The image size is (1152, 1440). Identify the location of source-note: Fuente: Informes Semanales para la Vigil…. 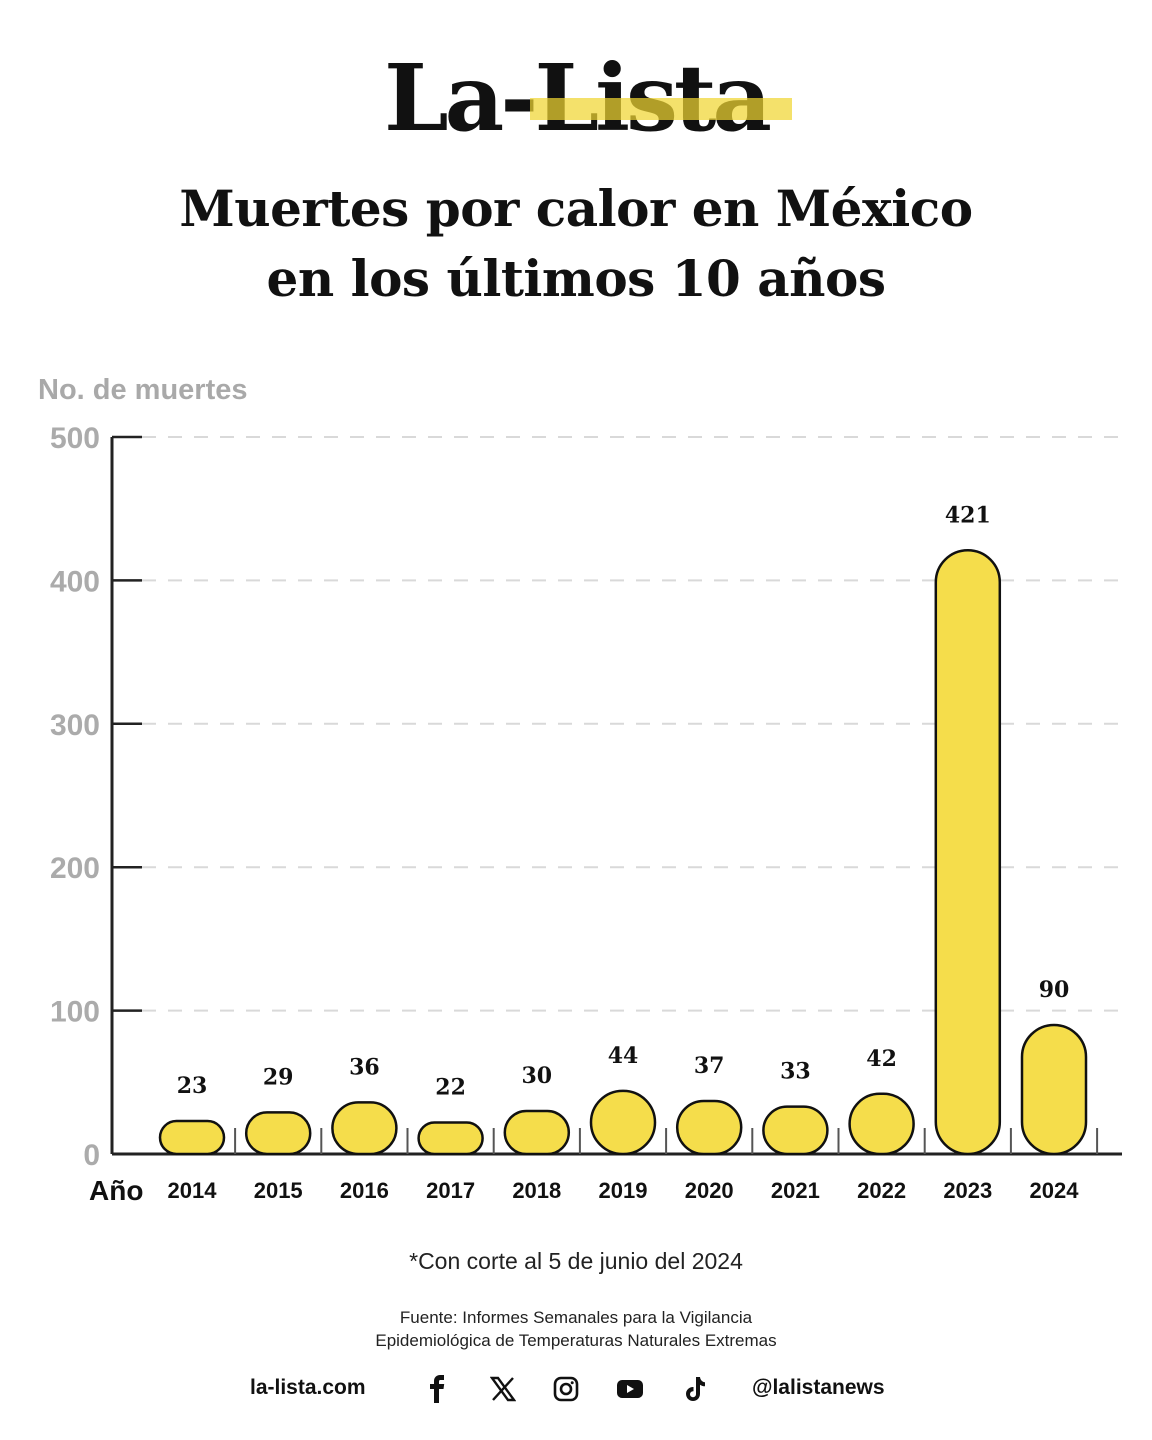
(576, 1329).